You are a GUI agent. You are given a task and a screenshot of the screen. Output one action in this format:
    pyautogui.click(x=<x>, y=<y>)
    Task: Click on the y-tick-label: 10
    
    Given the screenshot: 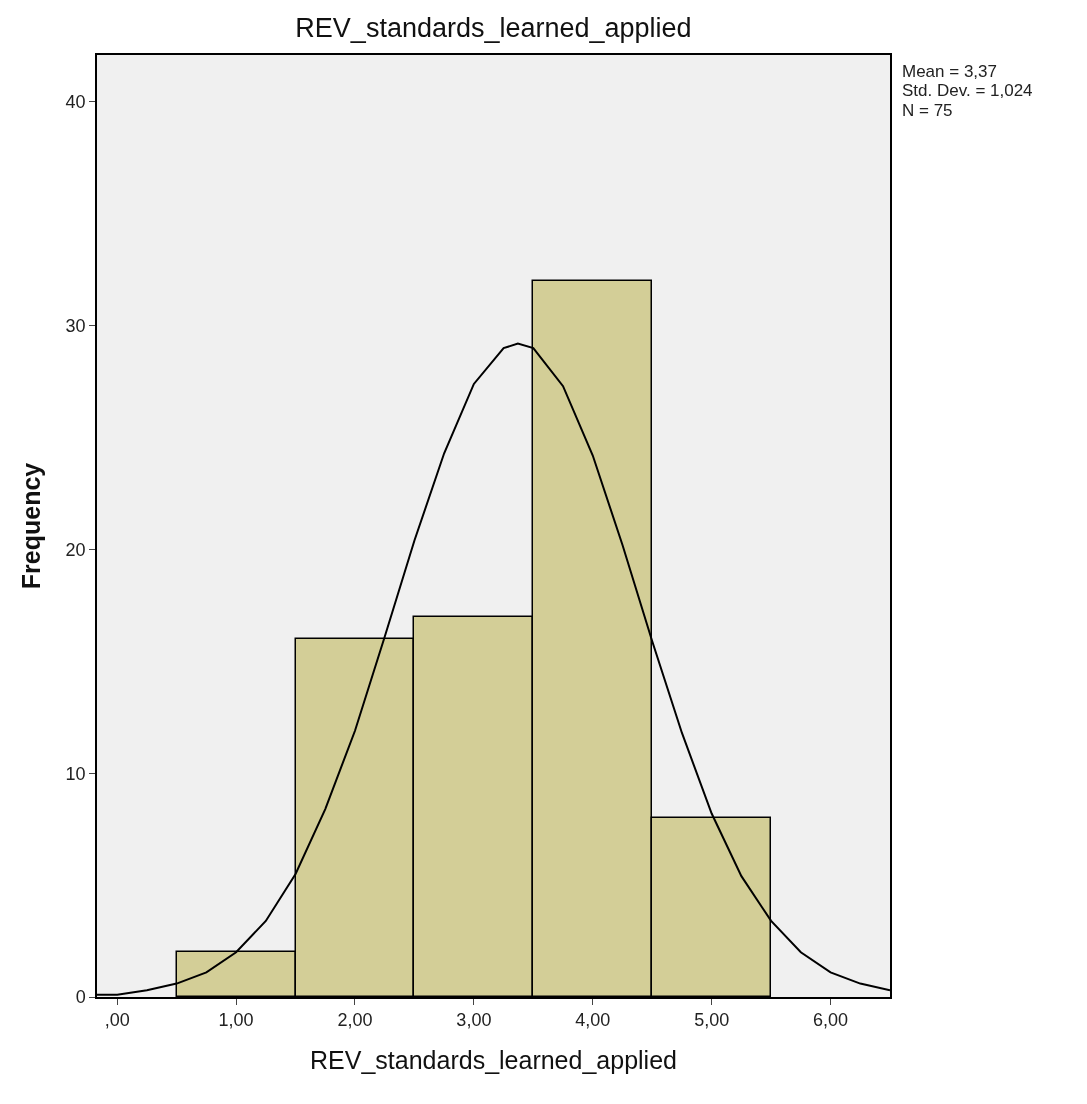 What is the action you would take?
    pyautogui.click(x=75, y=773)
    